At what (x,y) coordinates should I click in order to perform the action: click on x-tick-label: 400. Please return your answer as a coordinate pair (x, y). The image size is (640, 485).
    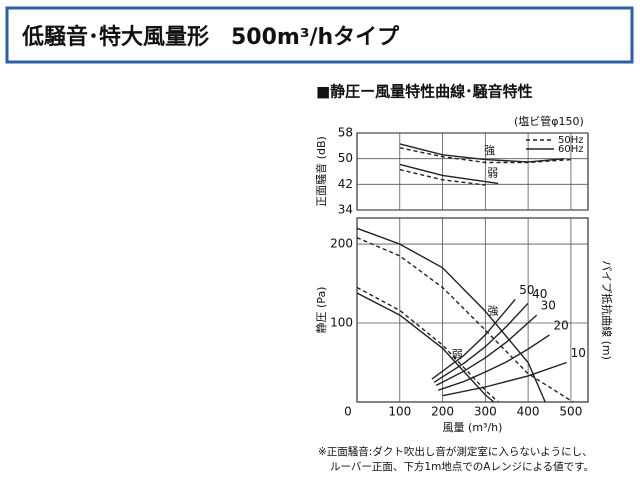
    Looking at the image, I should click on (528, 412).